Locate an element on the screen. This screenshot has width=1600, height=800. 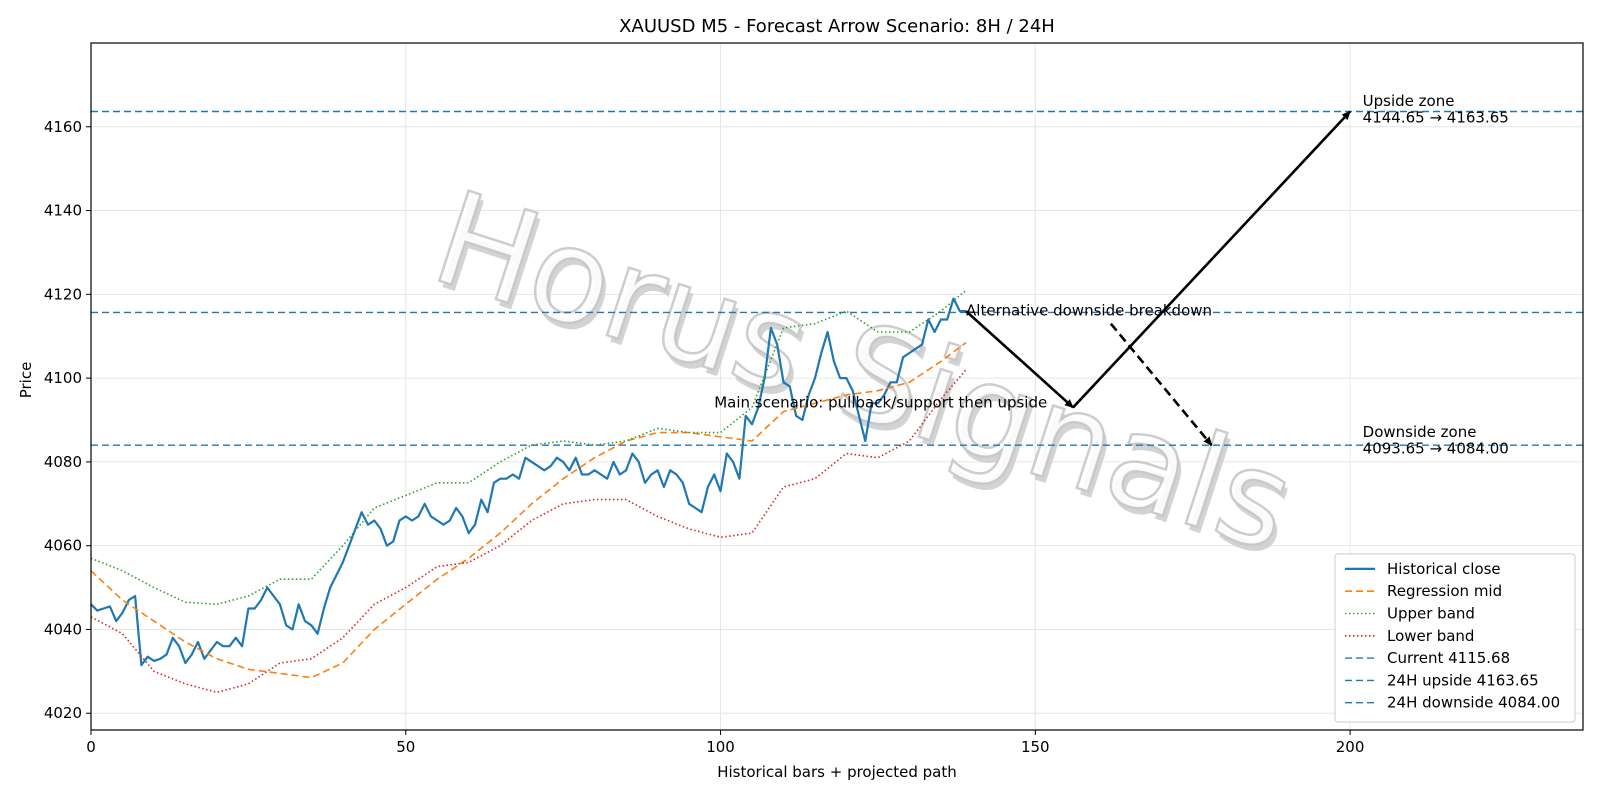
legend-entry-label: Current 4115.68 is located at coordinates (1448, 658).